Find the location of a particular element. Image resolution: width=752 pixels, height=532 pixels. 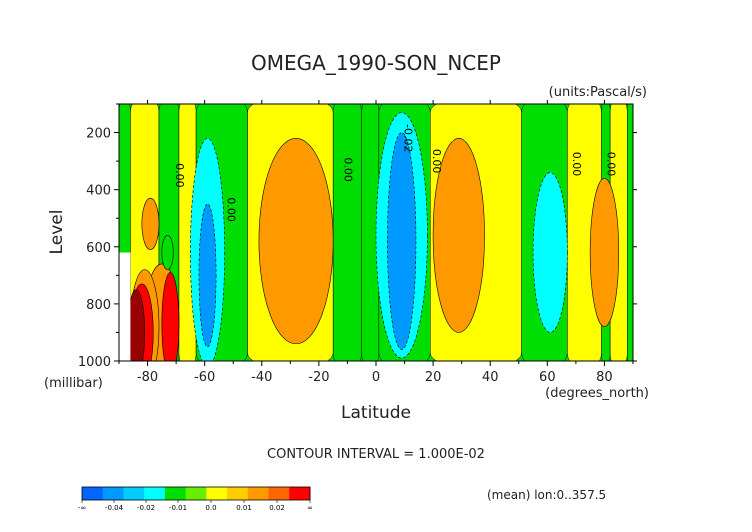

y-units-label: (millibar) is located at coordinates (73, 383).